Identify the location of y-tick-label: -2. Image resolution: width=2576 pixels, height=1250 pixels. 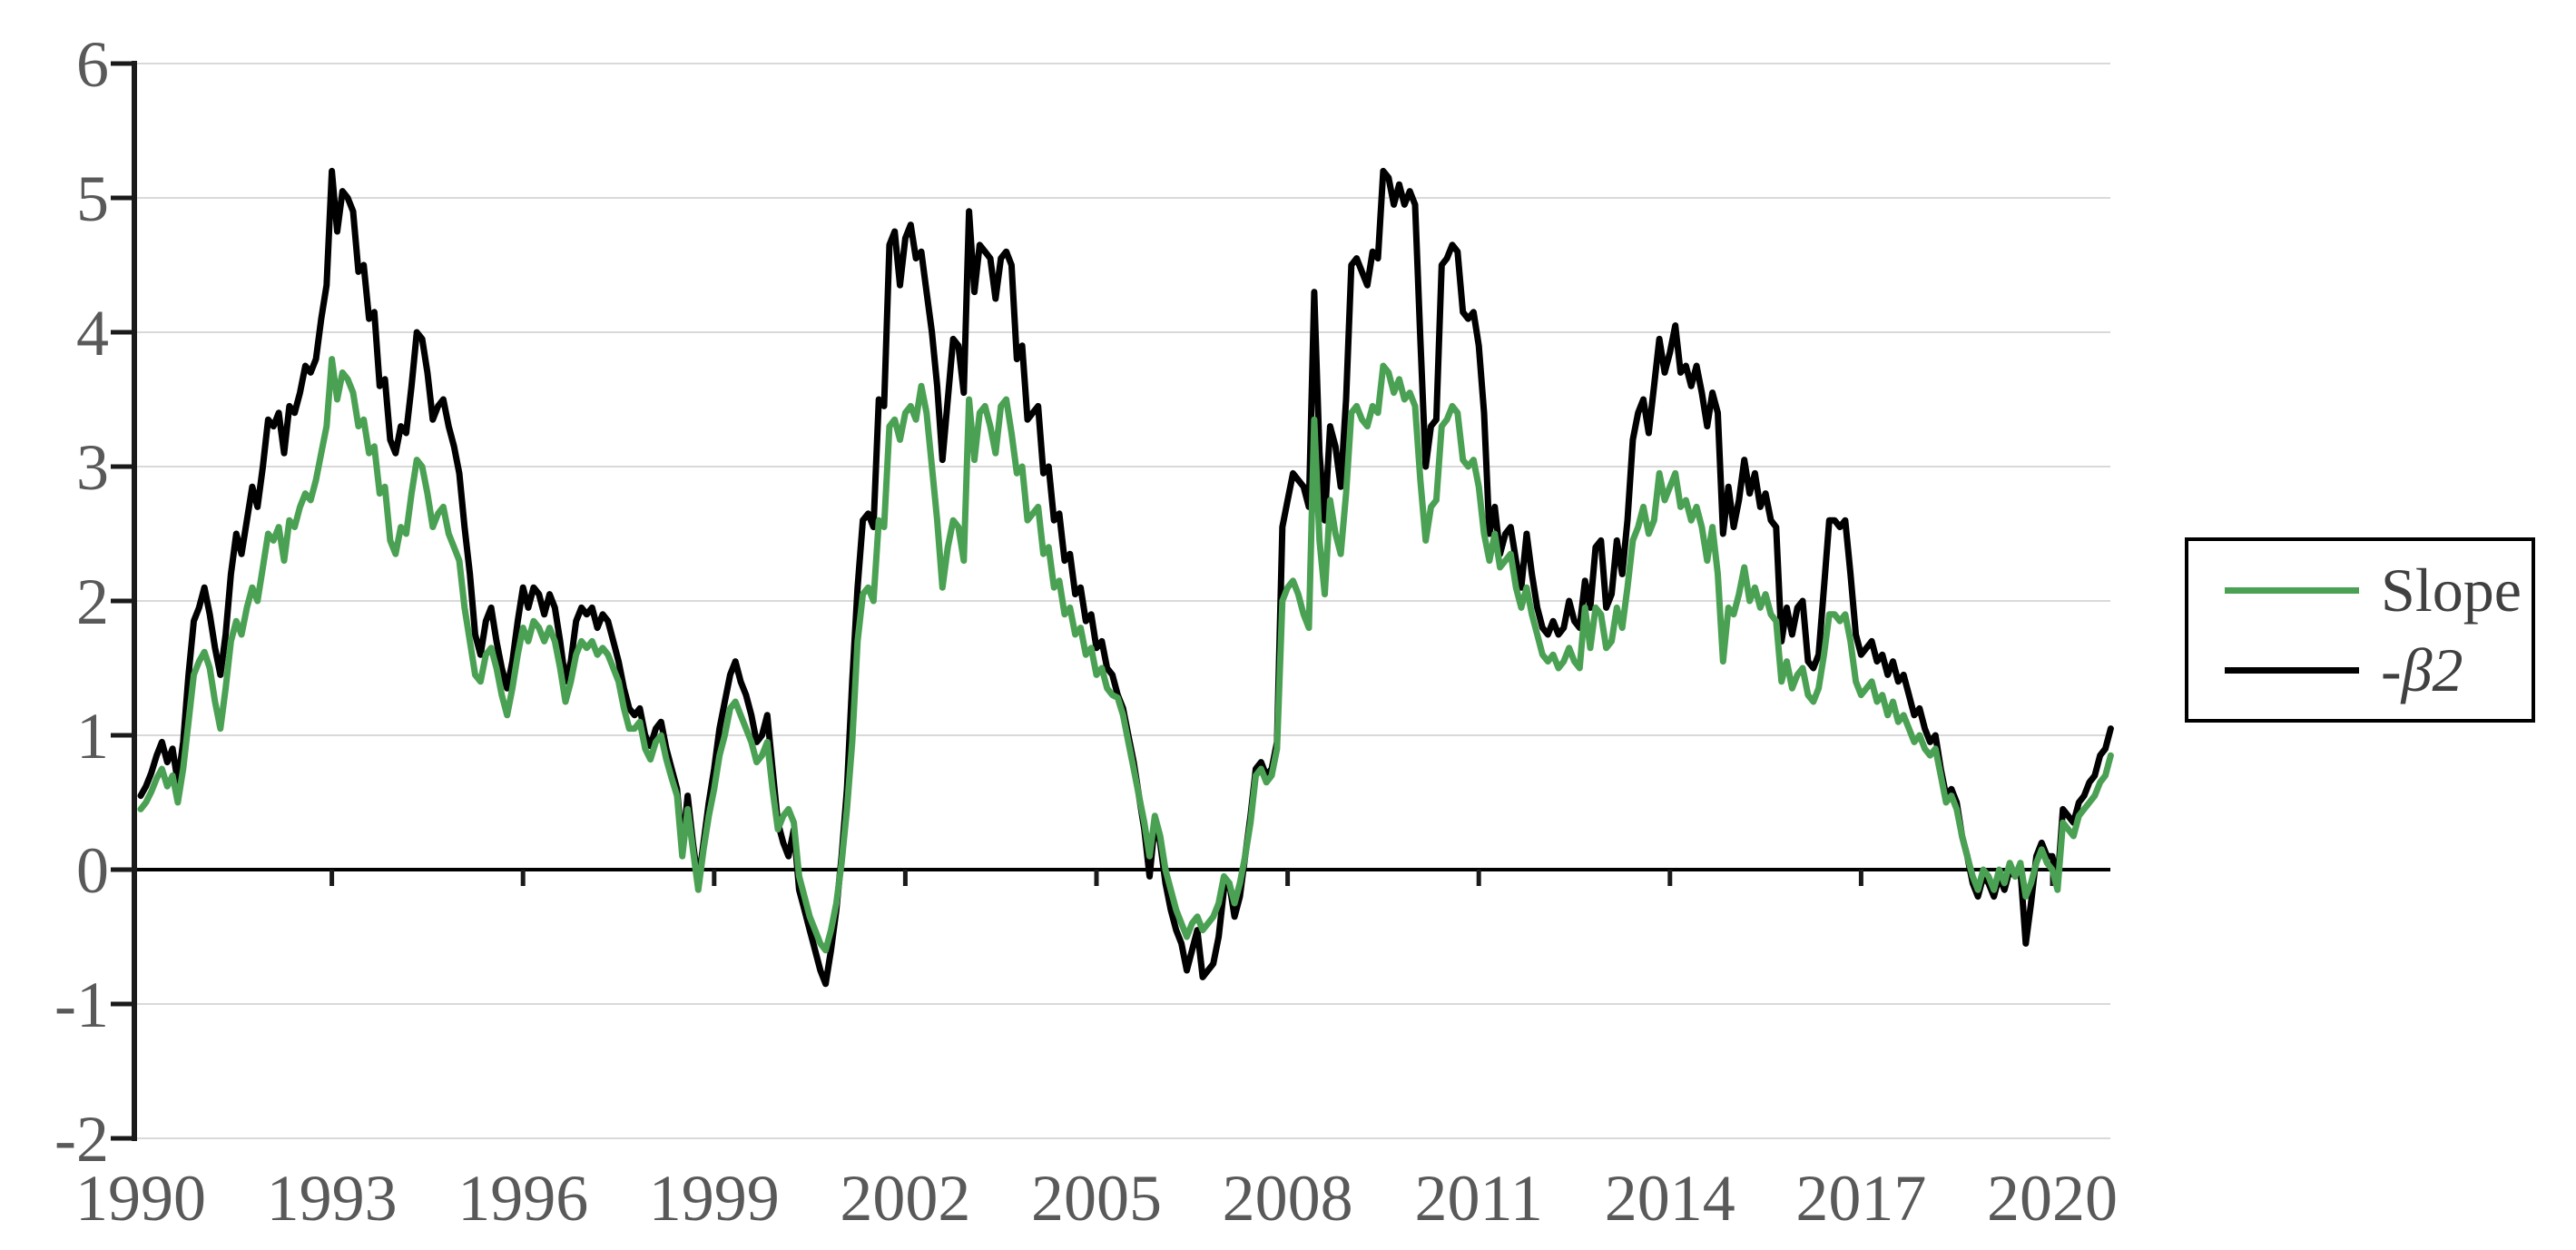
(81, 1139).